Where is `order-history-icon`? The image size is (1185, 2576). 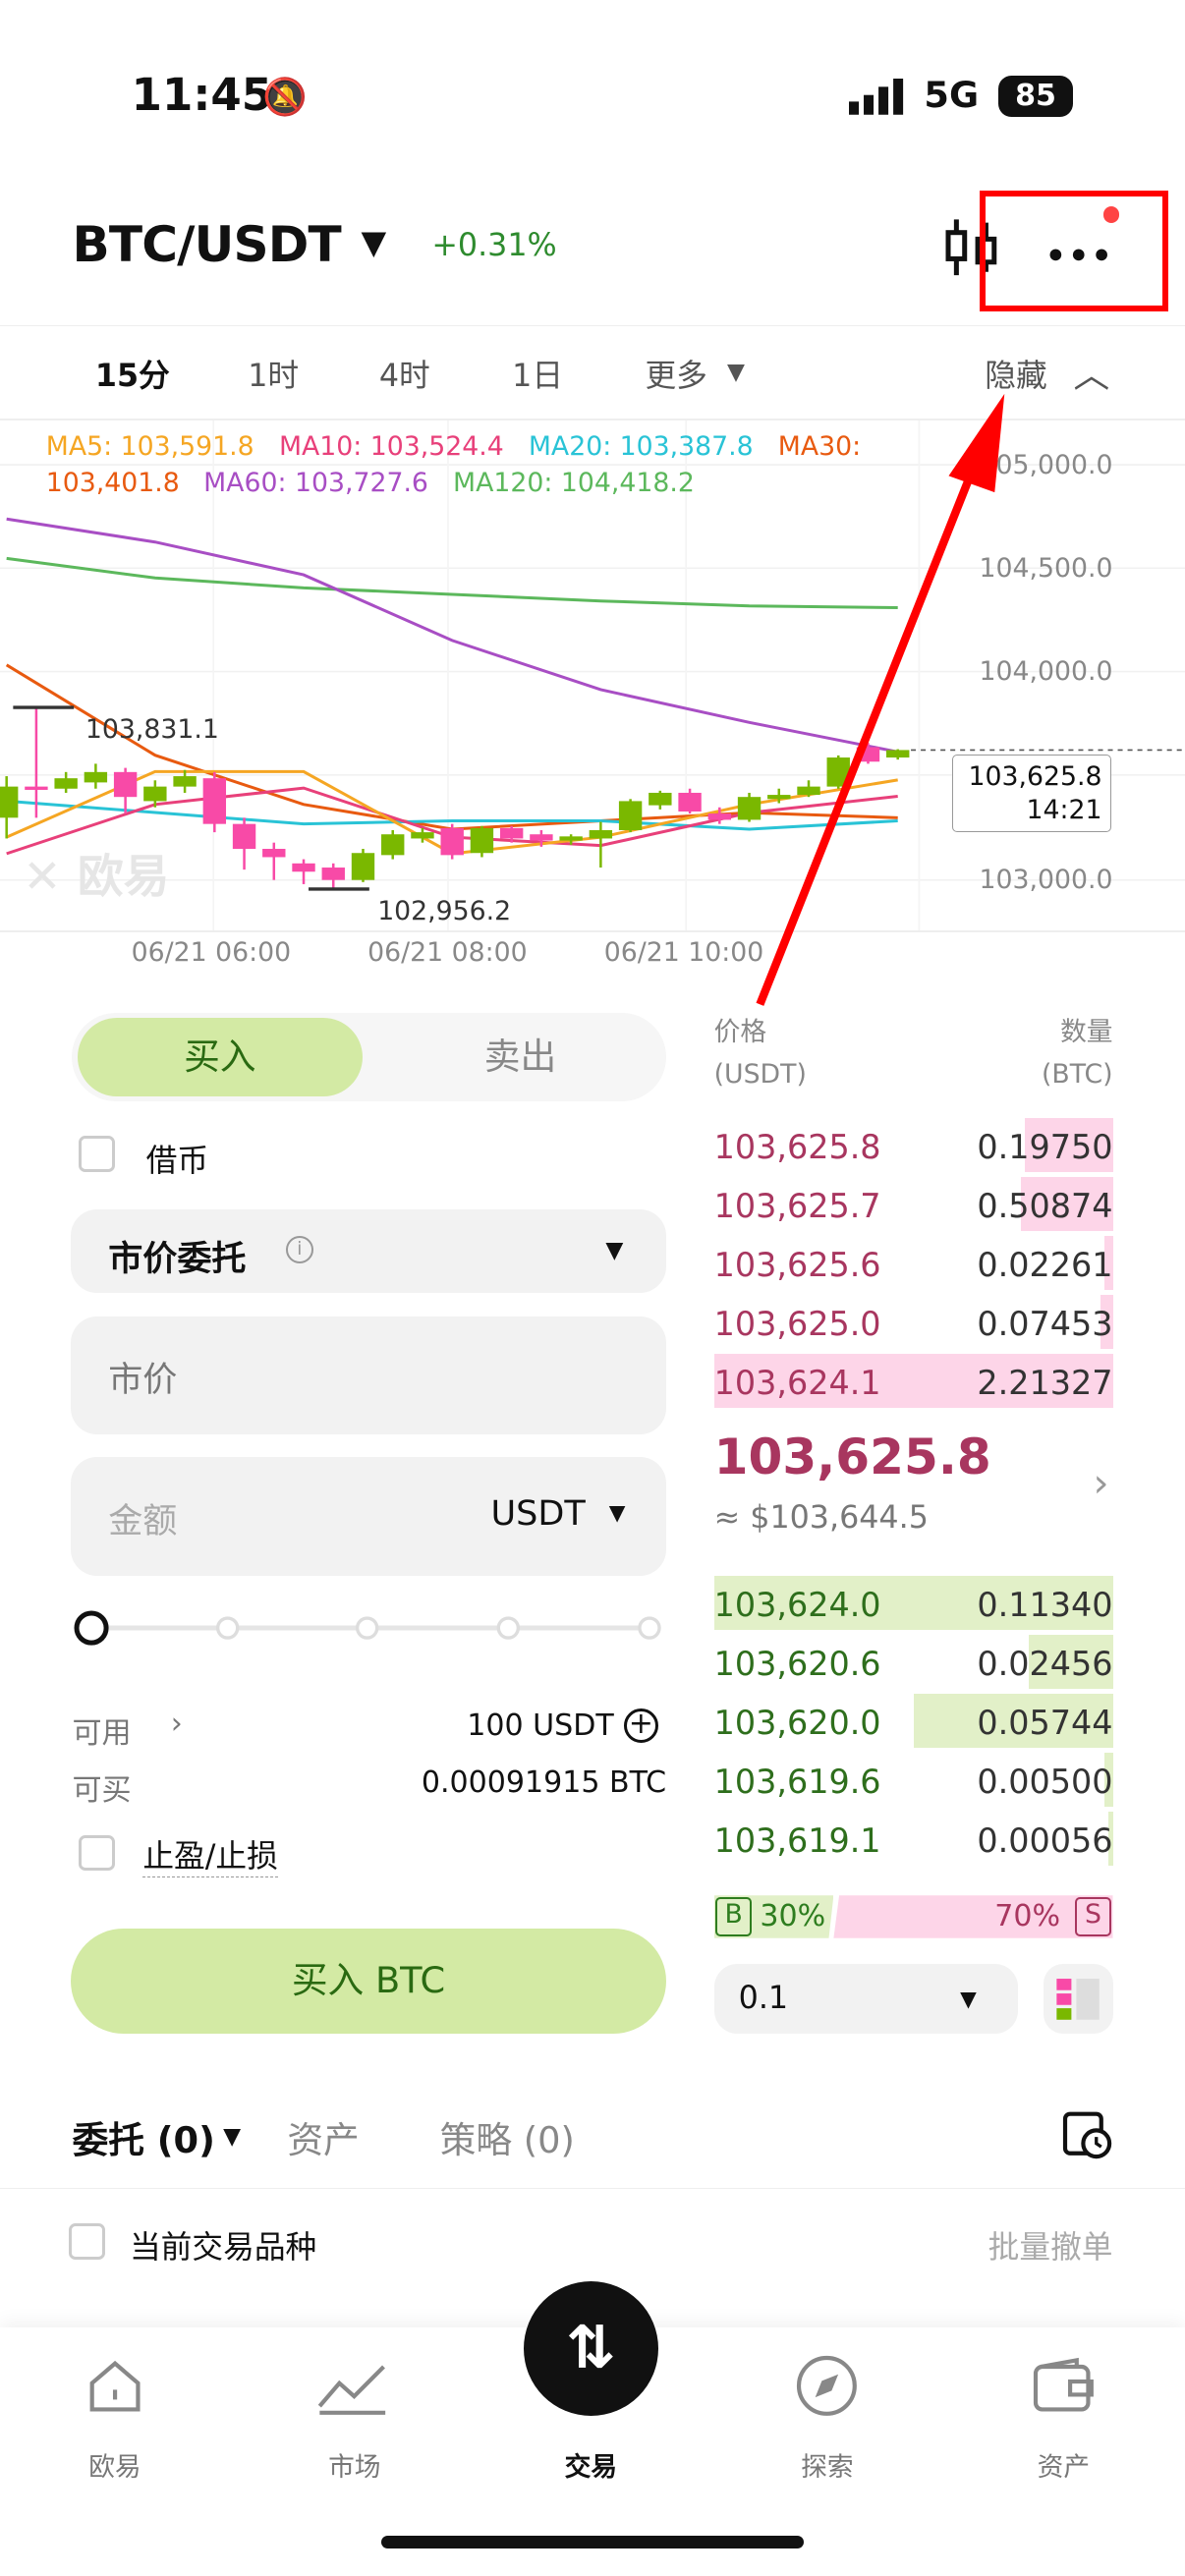 order-history-icon is located at coordinates (1086, 2136).